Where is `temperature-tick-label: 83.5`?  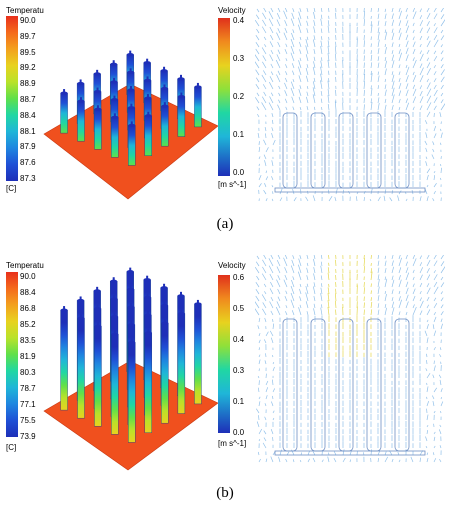
temperature-tick-label: 83.5 is located at coordinates (28, 340).